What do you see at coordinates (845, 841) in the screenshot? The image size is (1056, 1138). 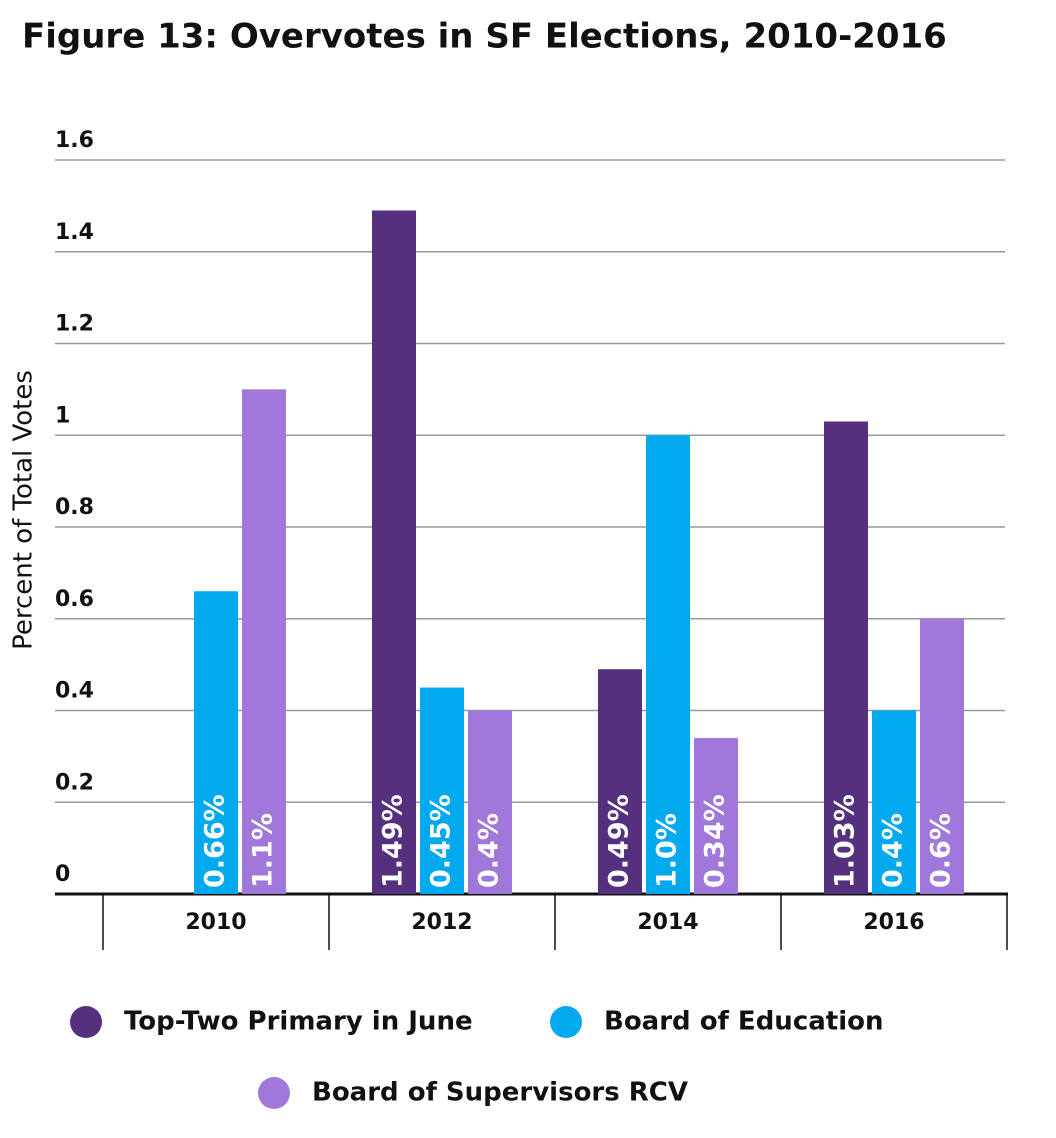 I see `value-label: 1.03%` at bounding box center [845, 841].